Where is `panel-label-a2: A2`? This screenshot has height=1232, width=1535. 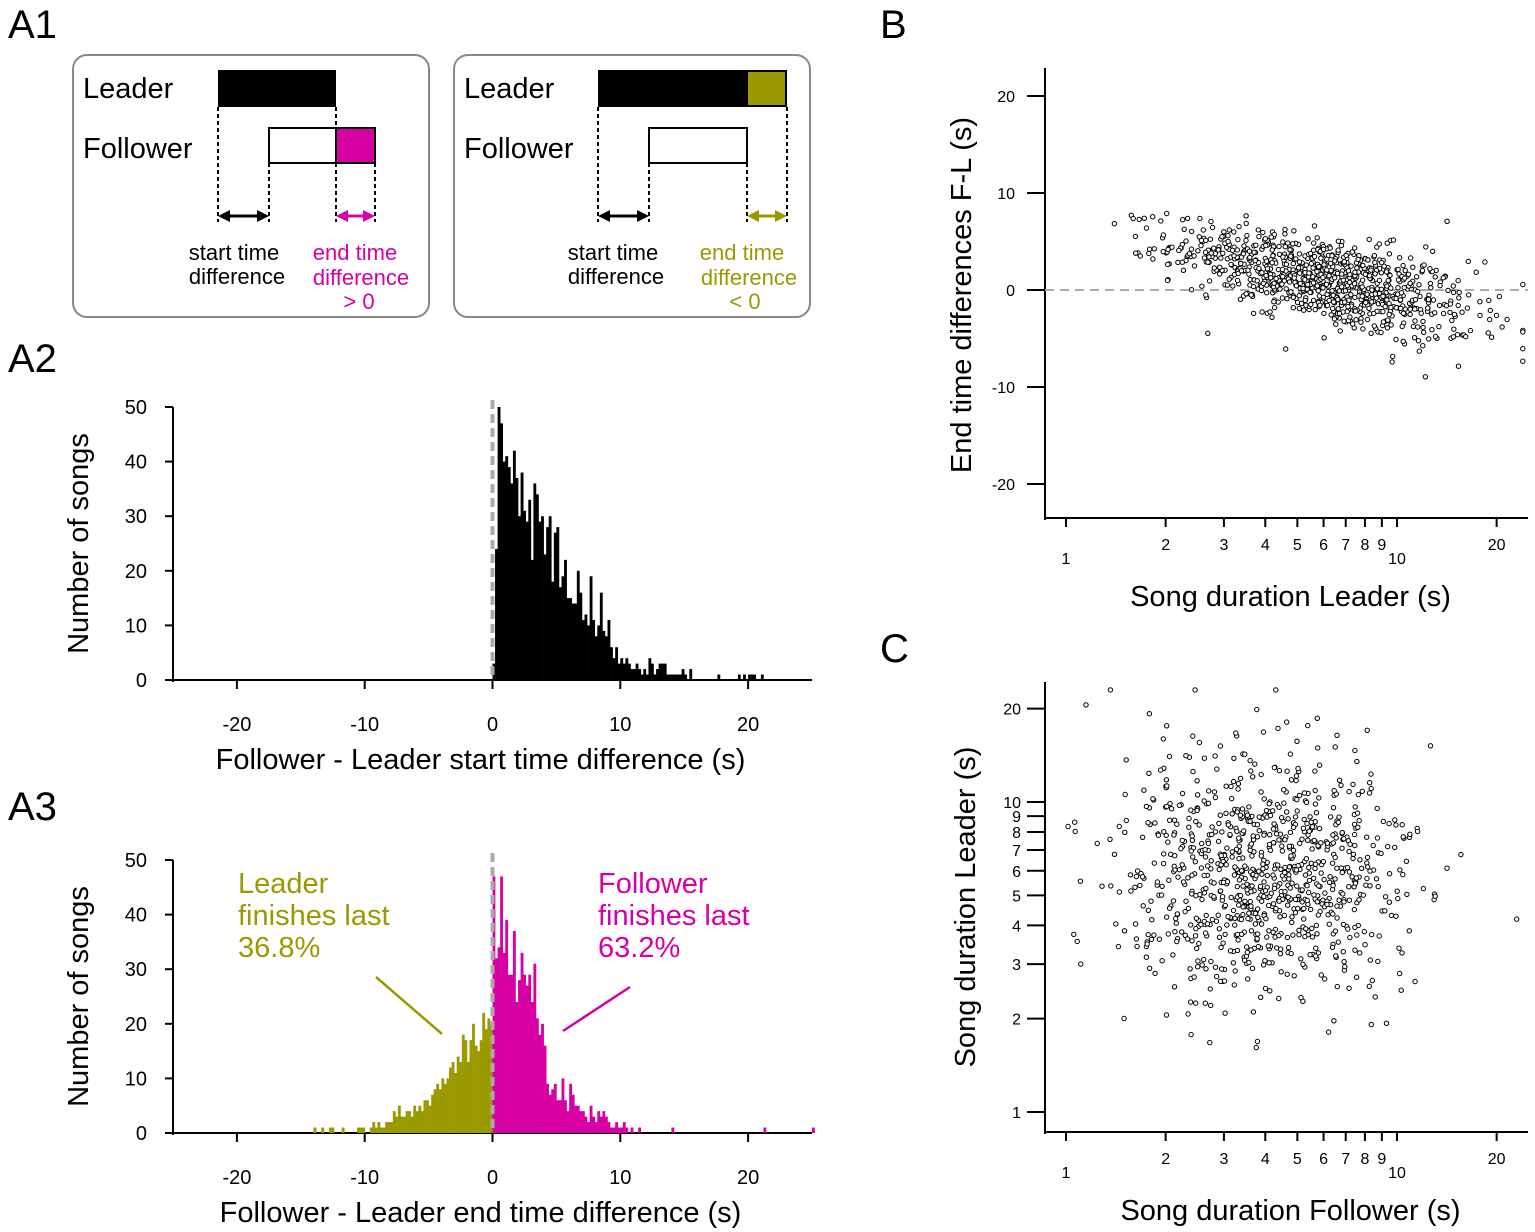 panel-label-a2: A2 is located at coordinates (32, 359).